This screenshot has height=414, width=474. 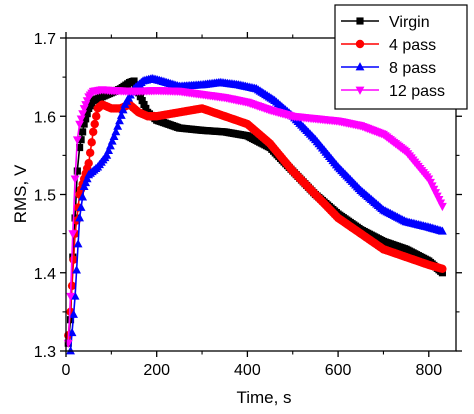 I want to click on x-tick-label: 400, so click(x=247, y=370).